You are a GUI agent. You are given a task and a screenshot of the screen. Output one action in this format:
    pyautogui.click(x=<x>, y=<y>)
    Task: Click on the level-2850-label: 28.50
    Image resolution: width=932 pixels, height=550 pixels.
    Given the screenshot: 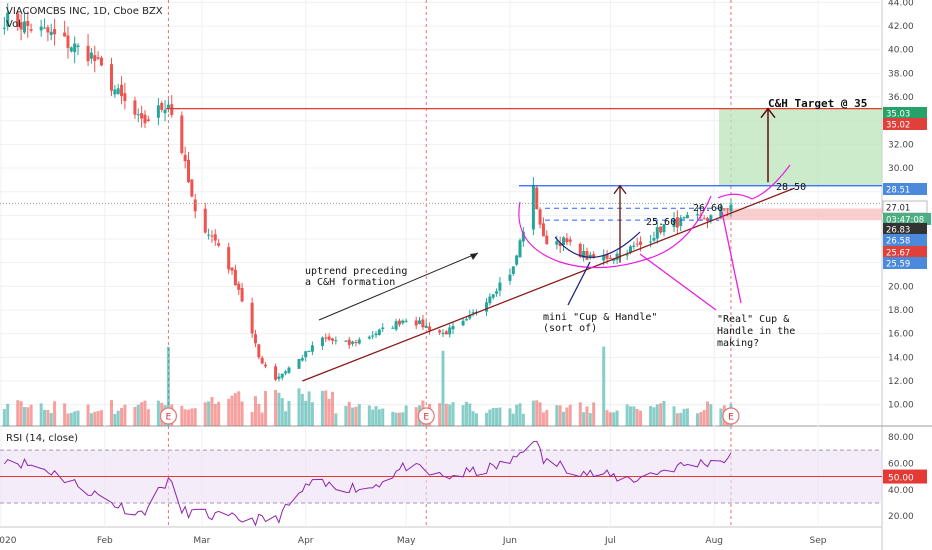 What is the action you would take?
    pyautogui.click(x=791, y=187)
    